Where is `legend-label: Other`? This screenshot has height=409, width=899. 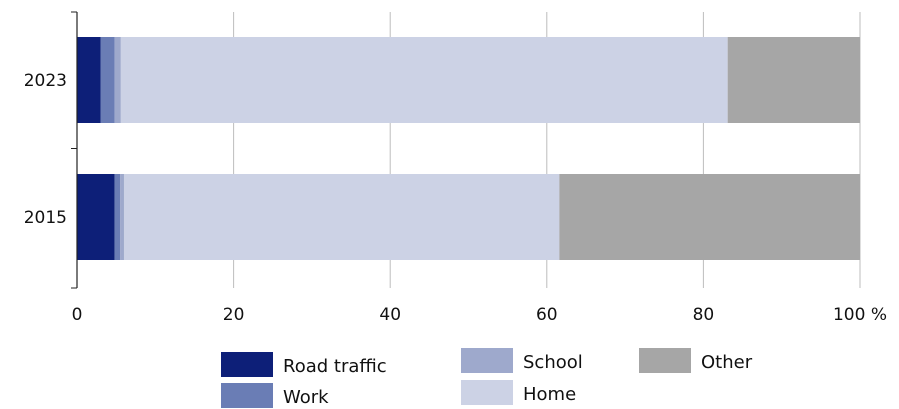 legend-label: Other is located at coordinates (727, 362).